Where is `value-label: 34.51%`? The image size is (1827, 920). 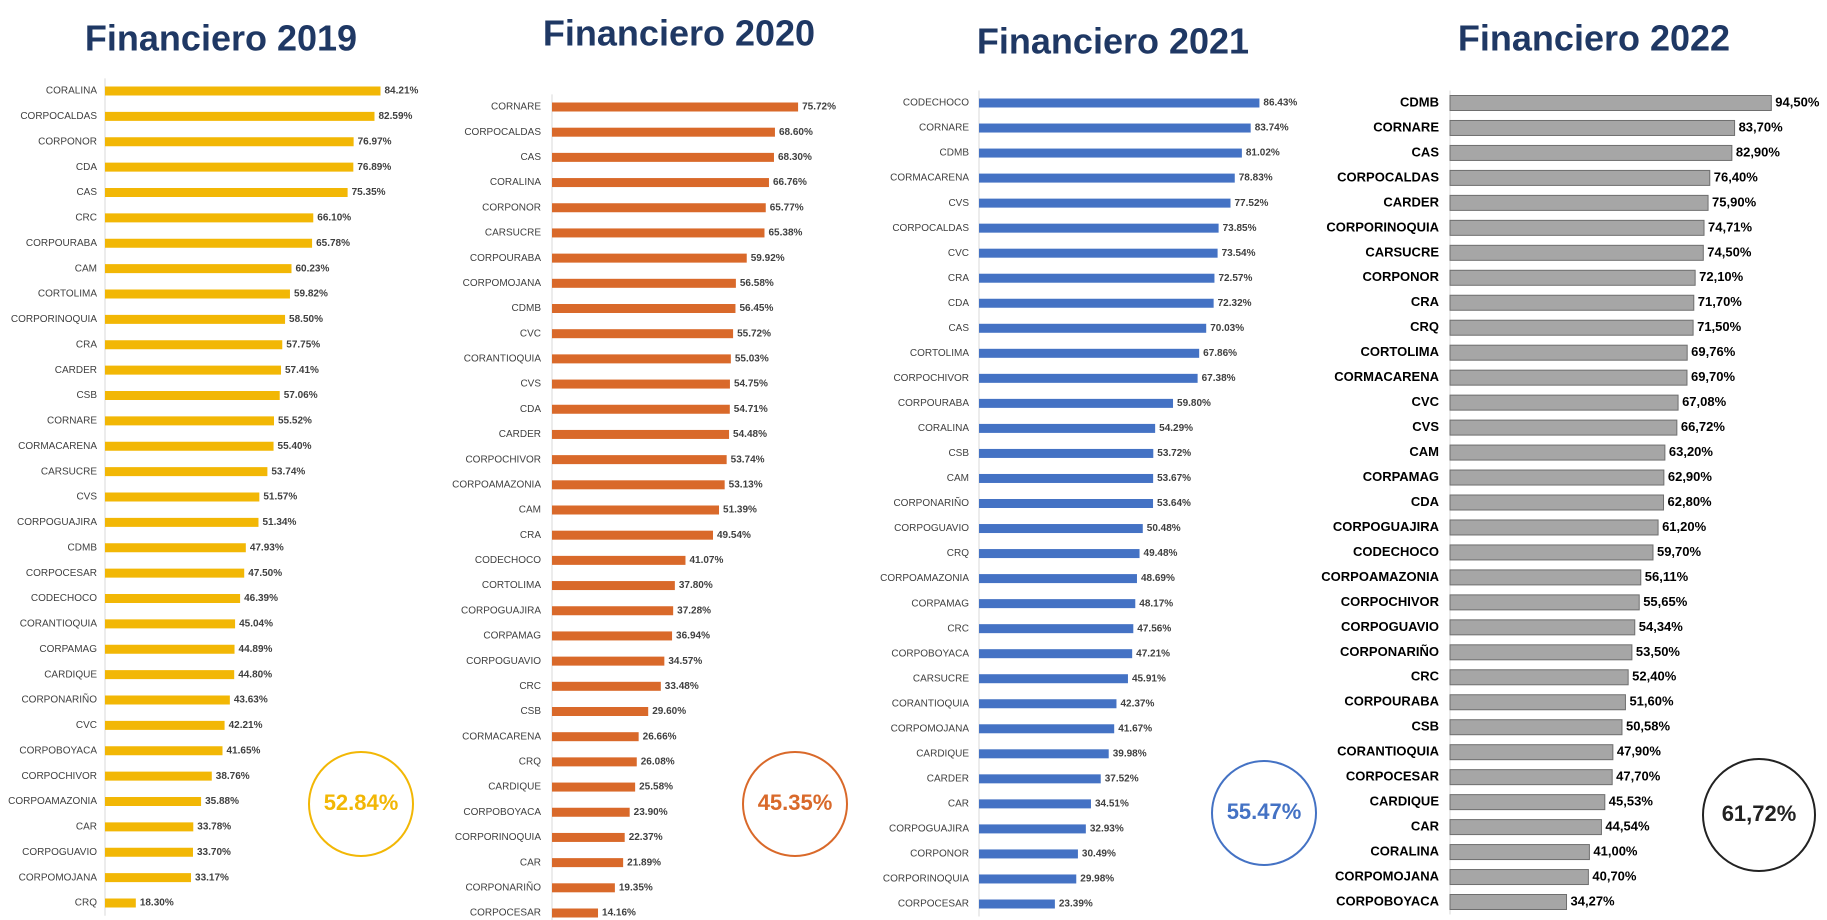 value-label: 34.51% is located at coordinates (1112, 804).